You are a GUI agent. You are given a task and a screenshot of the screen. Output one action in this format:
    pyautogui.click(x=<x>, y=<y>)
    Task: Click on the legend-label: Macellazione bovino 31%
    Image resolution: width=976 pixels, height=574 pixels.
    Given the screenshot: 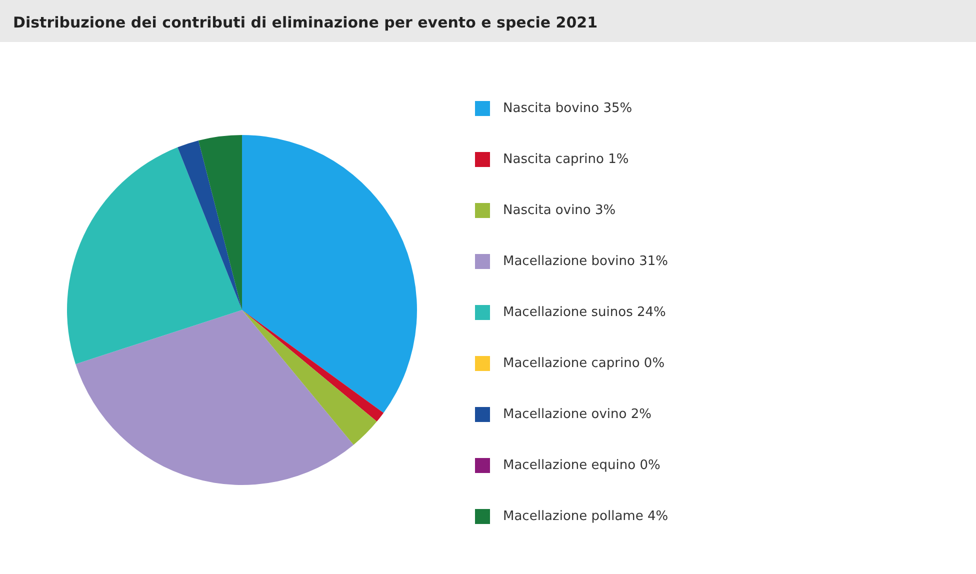 What is the action you would take?
    pyautogui.click(x=585, y=261)
    